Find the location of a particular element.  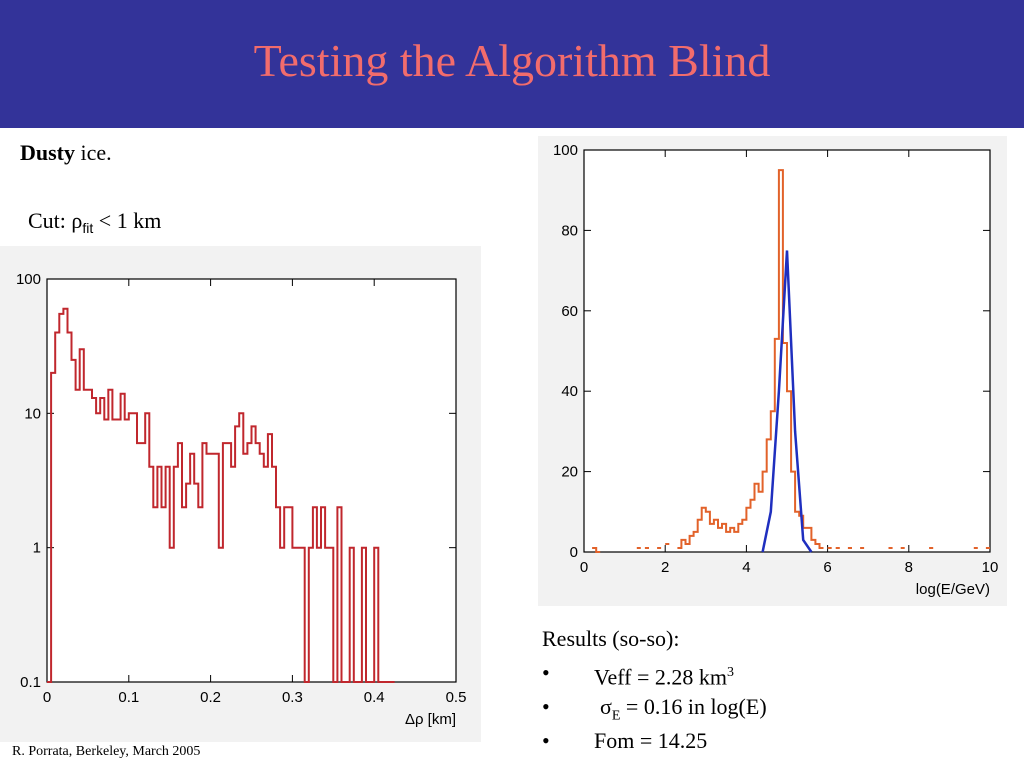

x-tick-label: 0.3 is located at coordinates (292, 697).